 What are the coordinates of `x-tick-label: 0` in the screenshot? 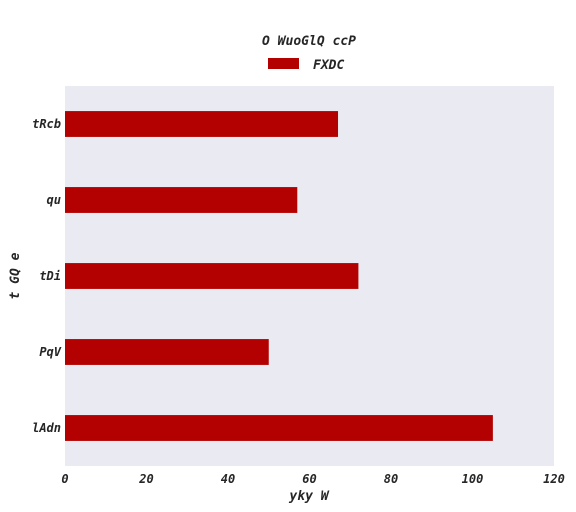 It's located at (64, 479).